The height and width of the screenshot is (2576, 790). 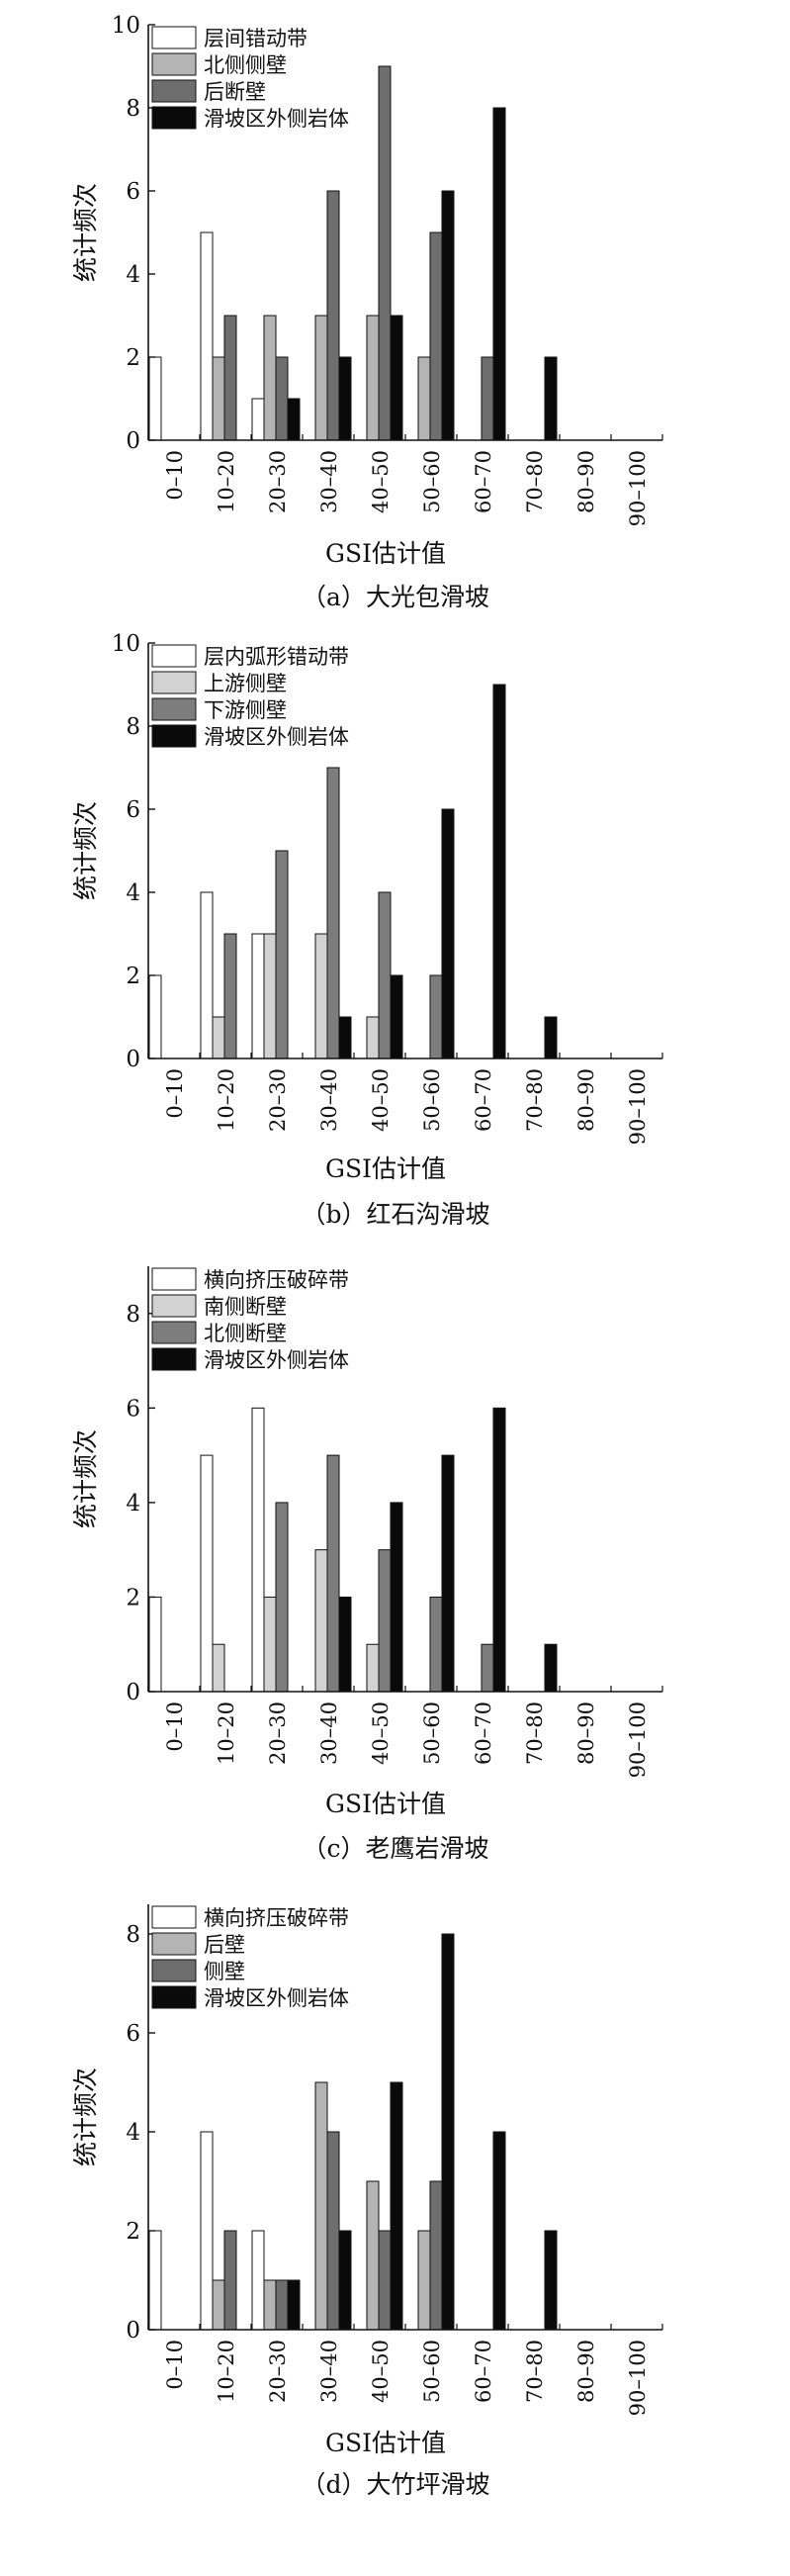 What do you see at coordinates (395, 2485) in the screenshot?
I see `chart-caption: （d）大竹坪滑坡` at bounding box center [395, 2485].